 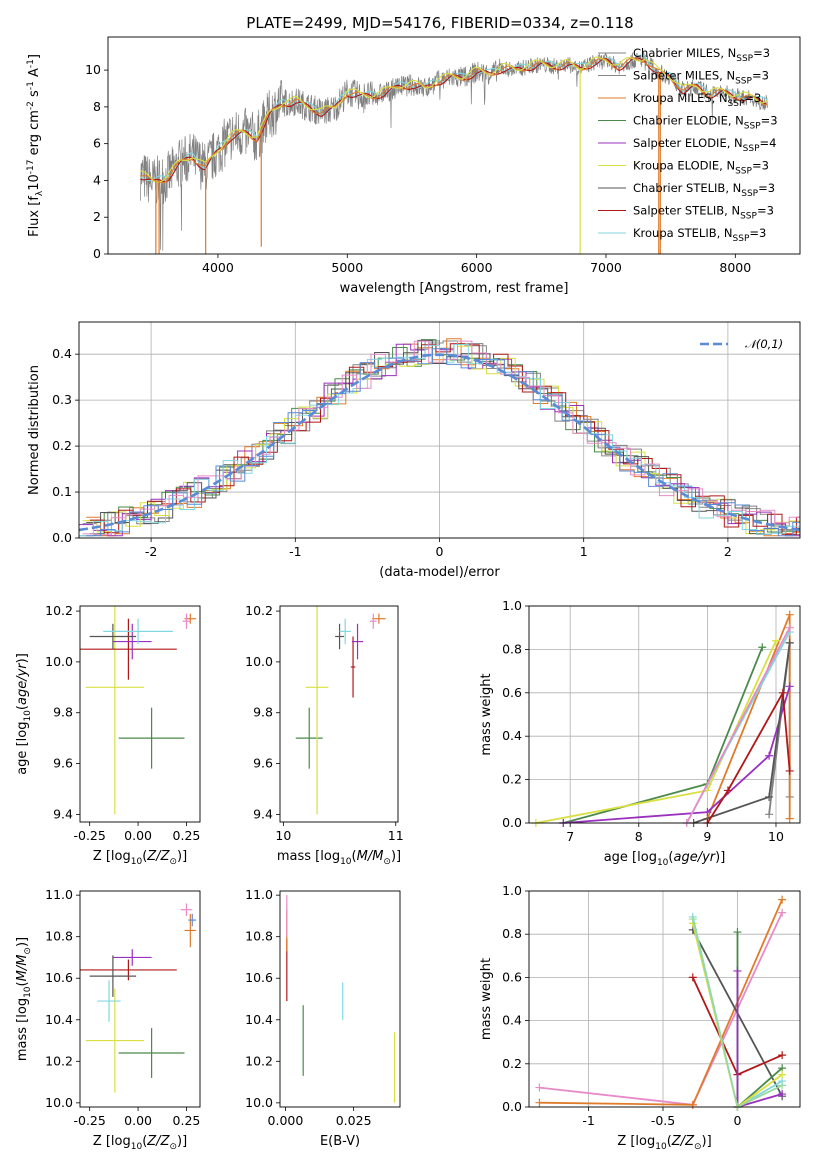 I want to click on legend-label: Kroupa STELIB, NSSP​=3, so click(x=699, y=235).